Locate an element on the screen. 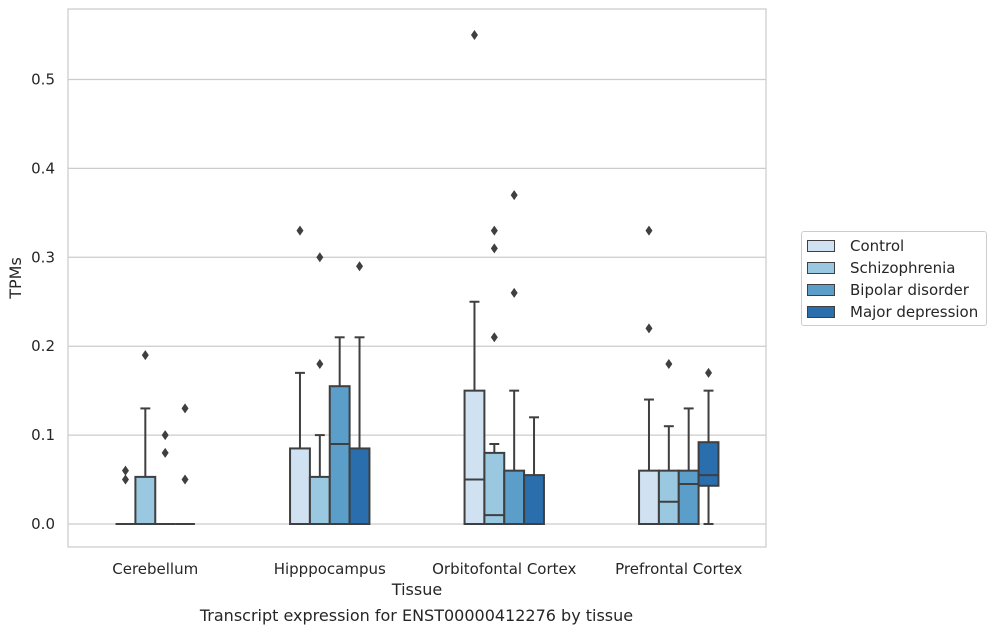  legend-label-control: Control is located at coordinates (877, 246).